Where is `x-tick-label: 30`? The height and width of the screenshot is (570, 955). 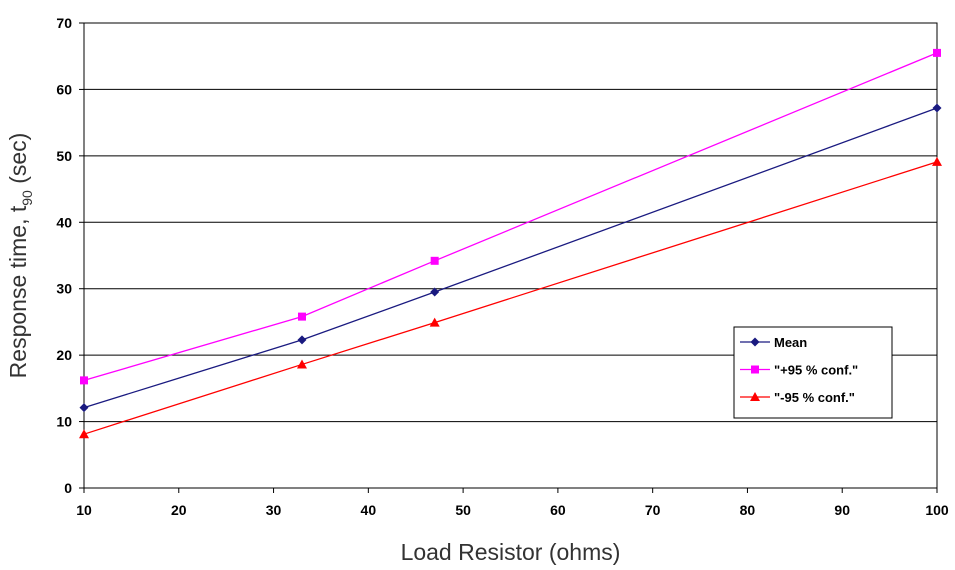
x-tick-label: 30 is located at coordinates (274, 510).